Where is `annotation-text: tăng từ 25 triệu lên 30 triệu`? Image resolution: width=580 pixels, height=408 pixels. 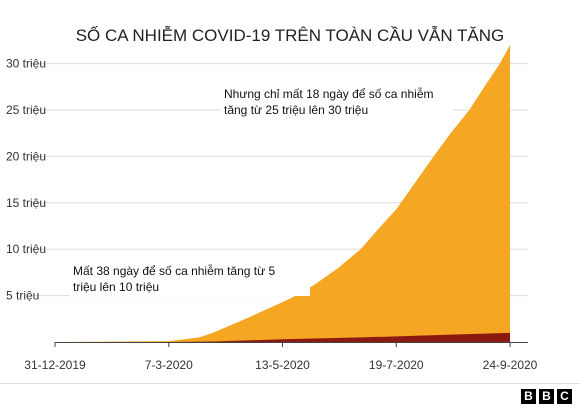 annotation-text: tăng từ 25 triệu lên 30 triệu is located at coordinates (296, 110).